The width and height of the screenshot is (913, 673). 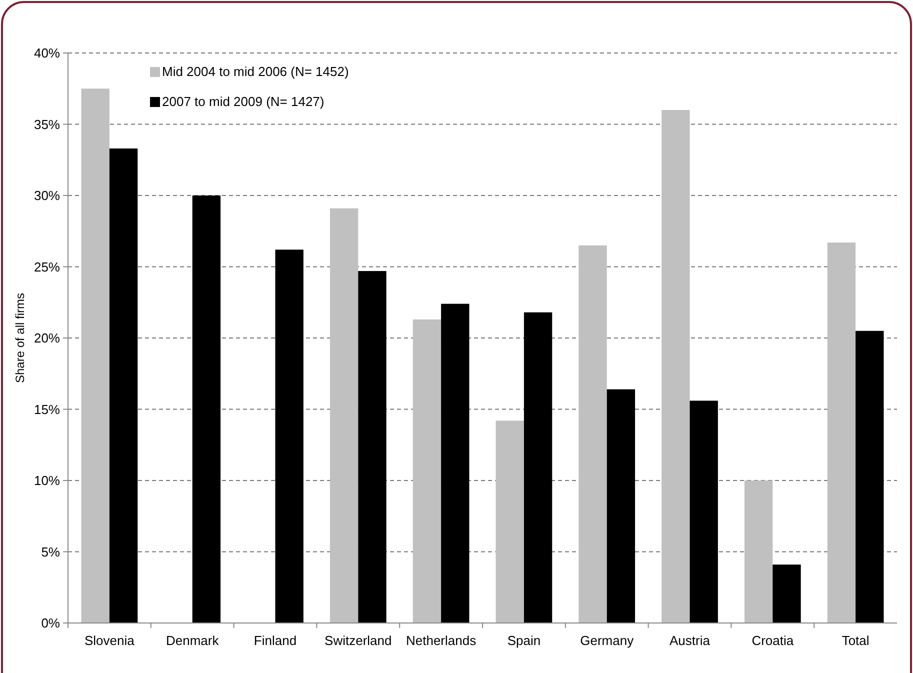 I want to click on x-tick-label: Croatia, so click(x=773, y=640).